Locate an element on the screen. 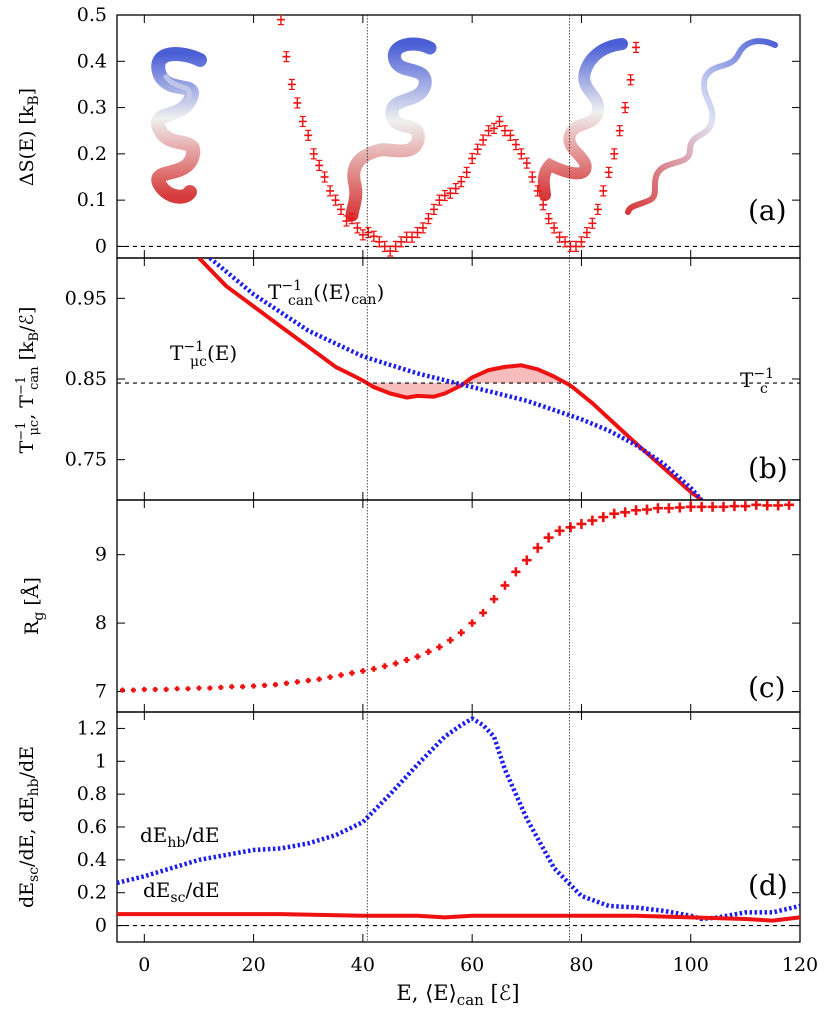  panel-a-label: (a) is located at coordinates (767, 210).